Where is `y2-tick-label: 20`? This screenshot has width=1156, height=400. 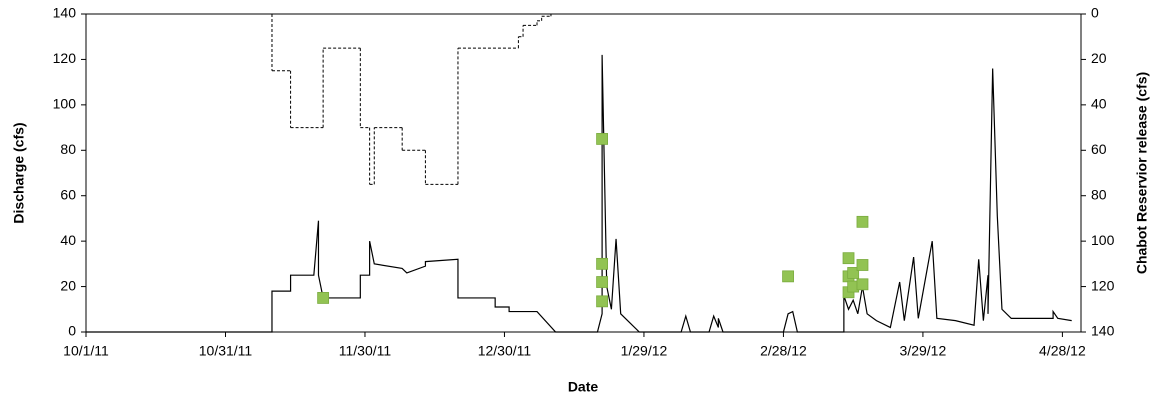
y2-tick-label: 20 is located at coordinates (1099, 58).